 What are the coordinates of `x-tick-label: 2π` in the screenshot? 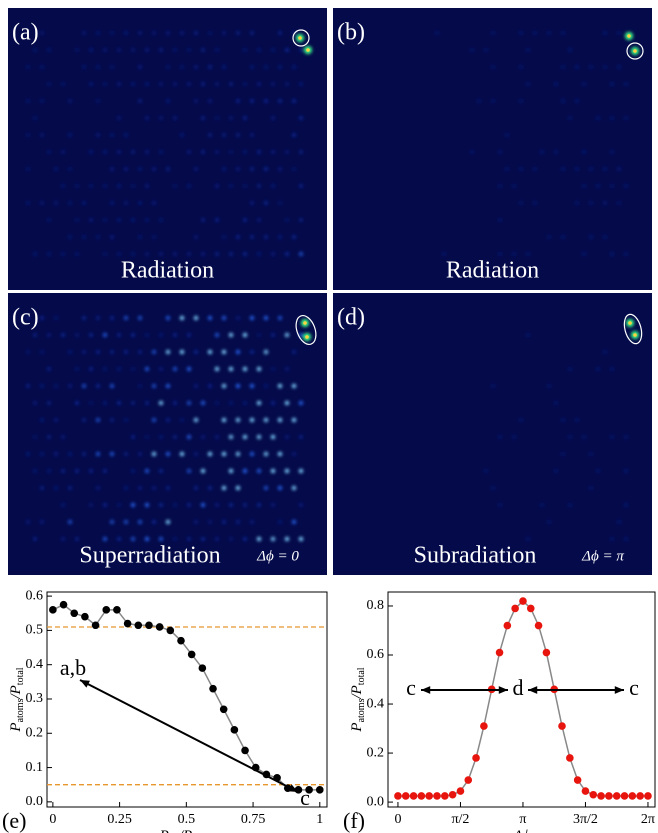 It's located at (648, 819).